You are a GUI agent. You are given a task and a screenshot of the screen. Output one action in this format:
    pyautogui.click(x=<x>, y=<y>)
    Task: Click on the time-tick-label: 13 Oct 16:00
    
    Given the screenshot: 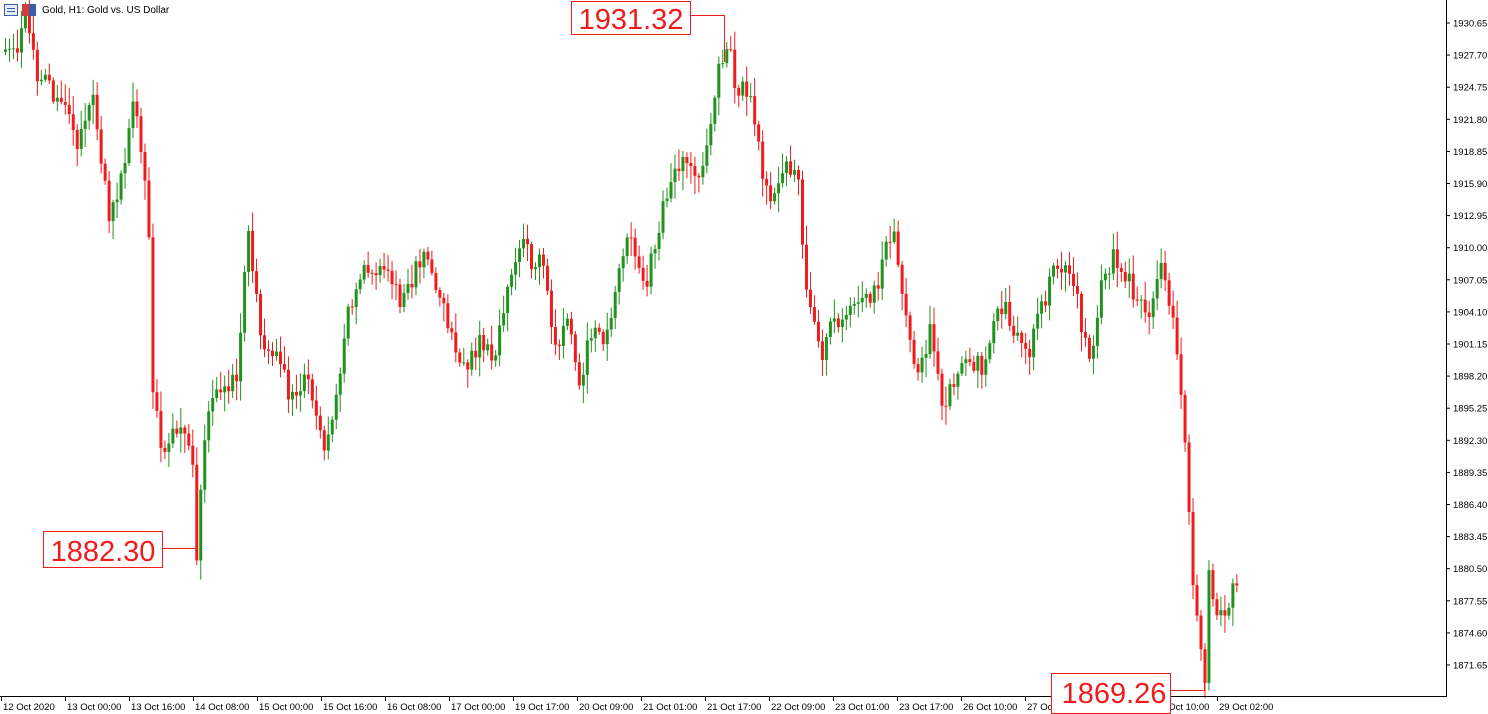 What is the action you would take?
    pyautogui.click(x=158, y=707)
    